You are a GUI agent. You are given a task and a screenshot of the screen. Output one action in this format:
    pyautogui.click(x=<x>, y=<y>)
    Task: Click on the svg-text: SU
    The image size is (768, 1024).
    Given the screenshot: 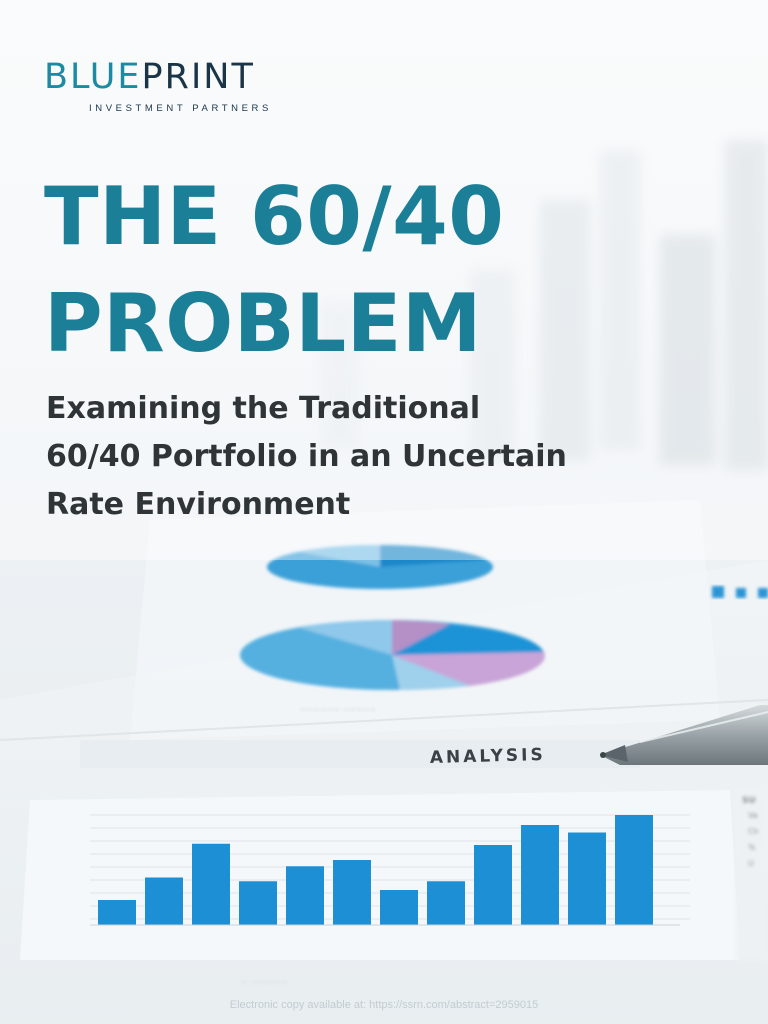 What is the action you would take?
    pyautogui.click(x=749, y=801)
    